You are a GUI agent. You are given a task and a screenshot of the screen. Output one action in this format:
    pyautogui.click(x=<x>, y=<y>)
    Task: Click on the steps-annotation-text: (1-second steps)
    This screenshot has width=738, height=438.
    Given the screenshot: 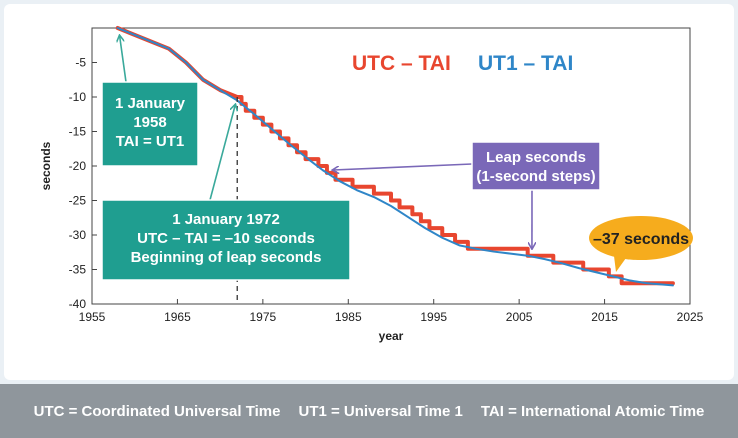 What is the action you would take?
    pyautogui.click(x=535, y=176)
    